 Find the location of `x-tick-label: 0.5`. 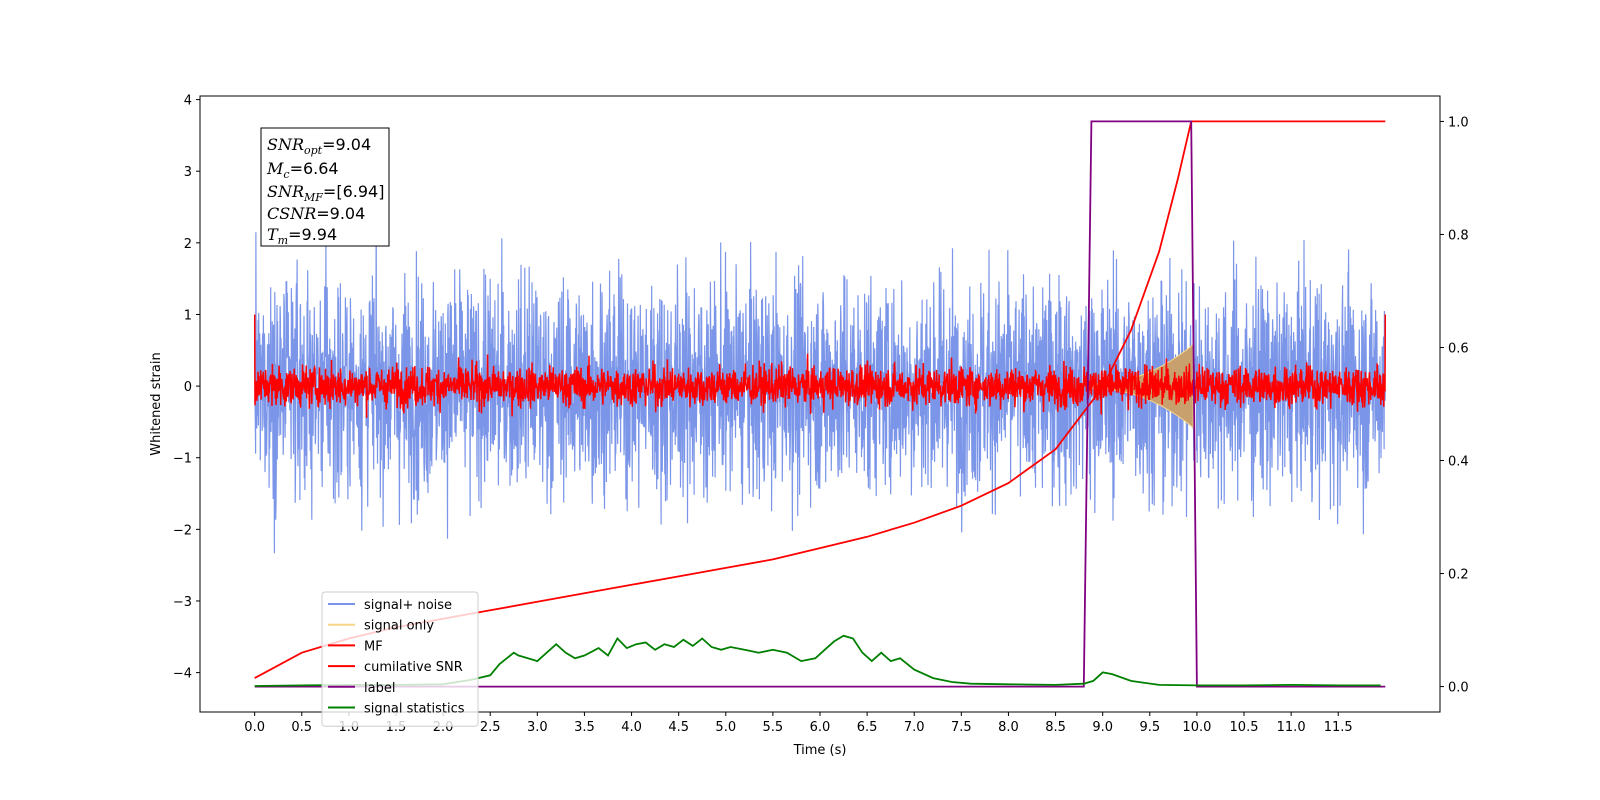

x-tick-label: 0.5 is located at coordinates (301, 727).